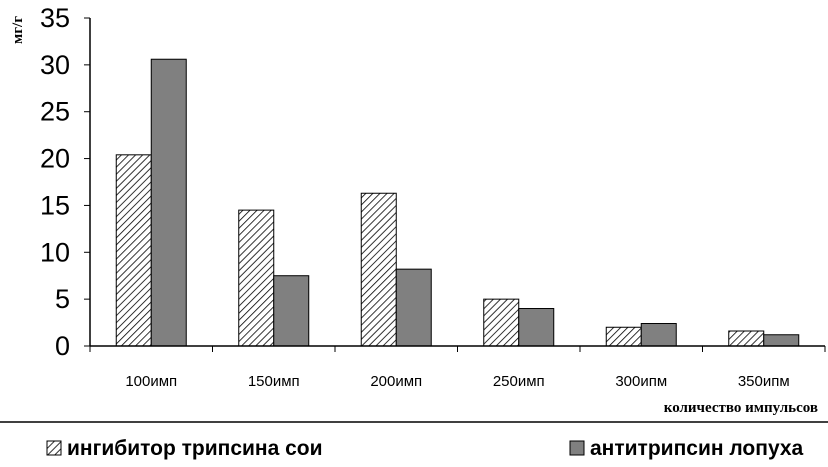 The height and width of the screenshot is (467, 828). I want to click on y-tick-label: 10, so click(55, 252).